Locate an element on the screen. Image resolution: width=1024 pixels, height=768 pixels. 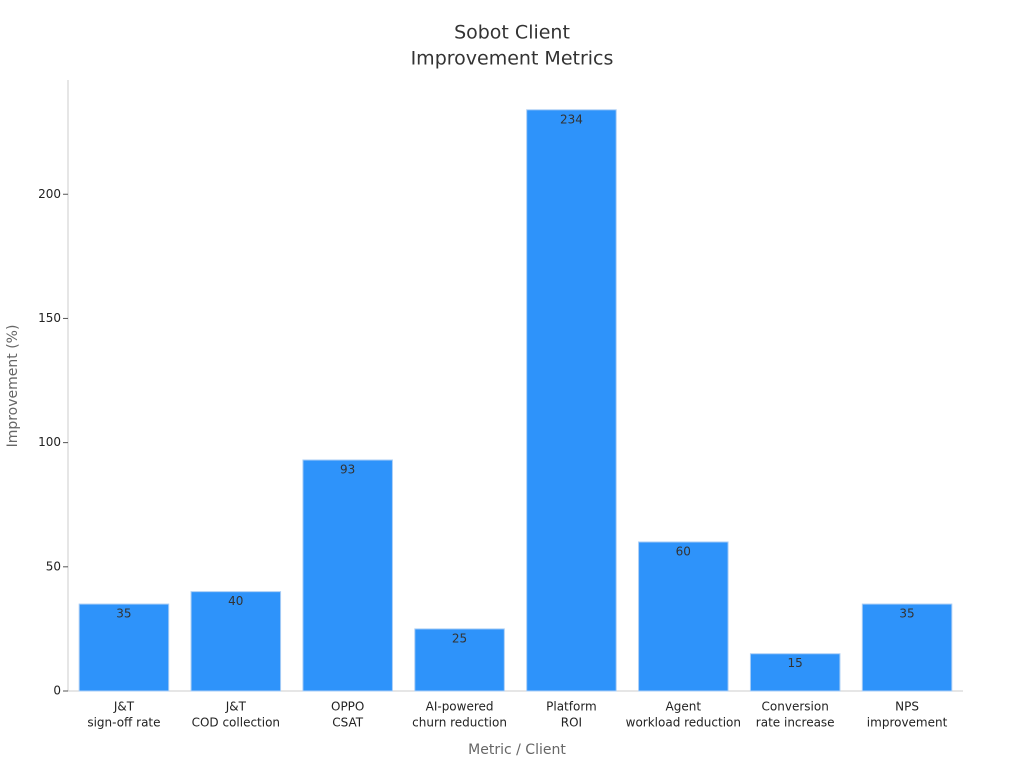
value-label: 40 is located at coordinates (235, 601).